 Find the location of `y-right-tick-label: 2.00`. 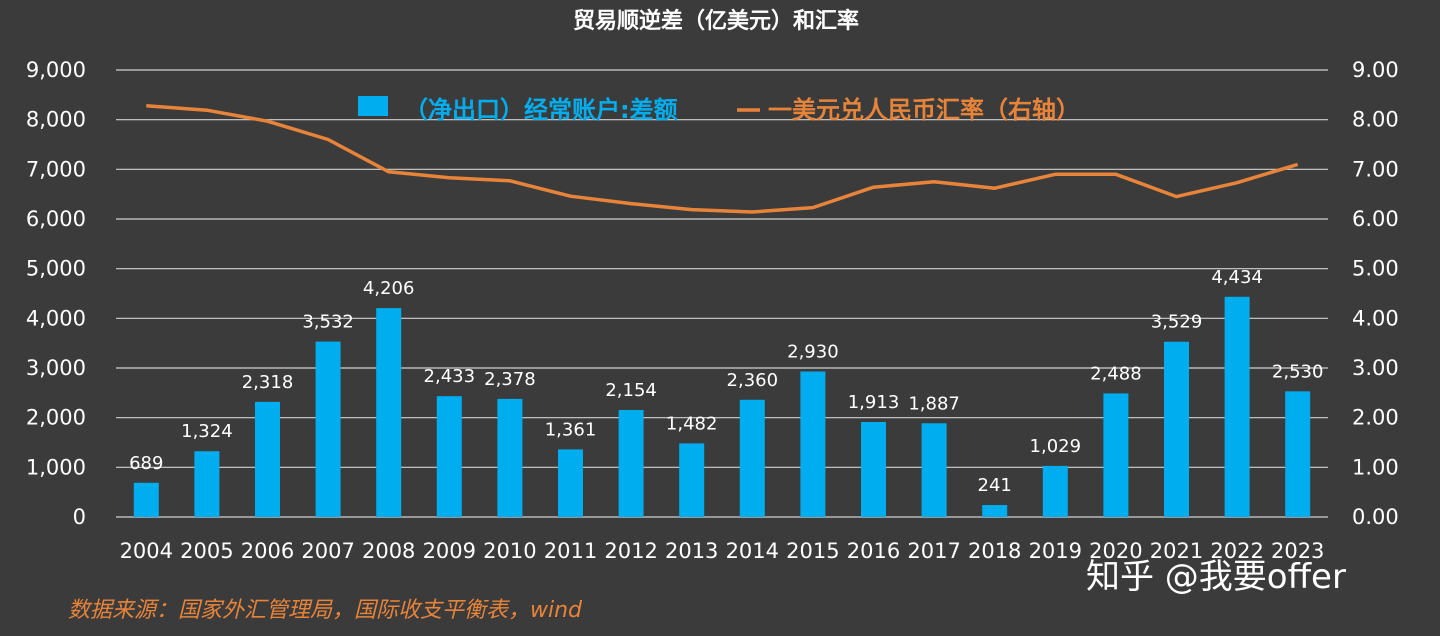

y-right-tick-label: 2.00 is located at coordinates (1375, 418).